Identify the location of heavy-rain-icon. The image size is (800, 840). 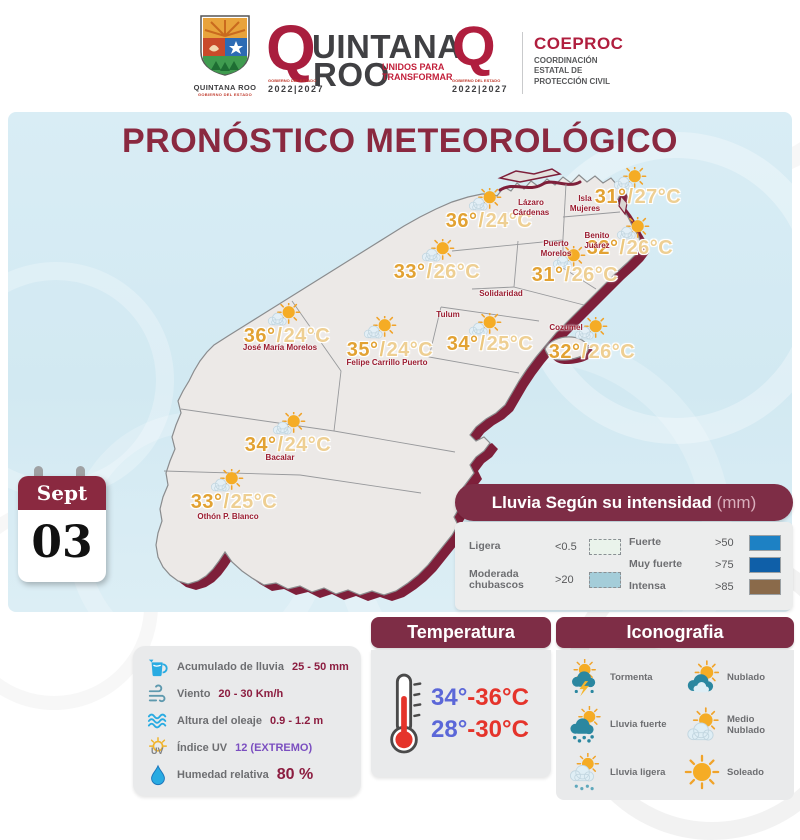
(585, 725).